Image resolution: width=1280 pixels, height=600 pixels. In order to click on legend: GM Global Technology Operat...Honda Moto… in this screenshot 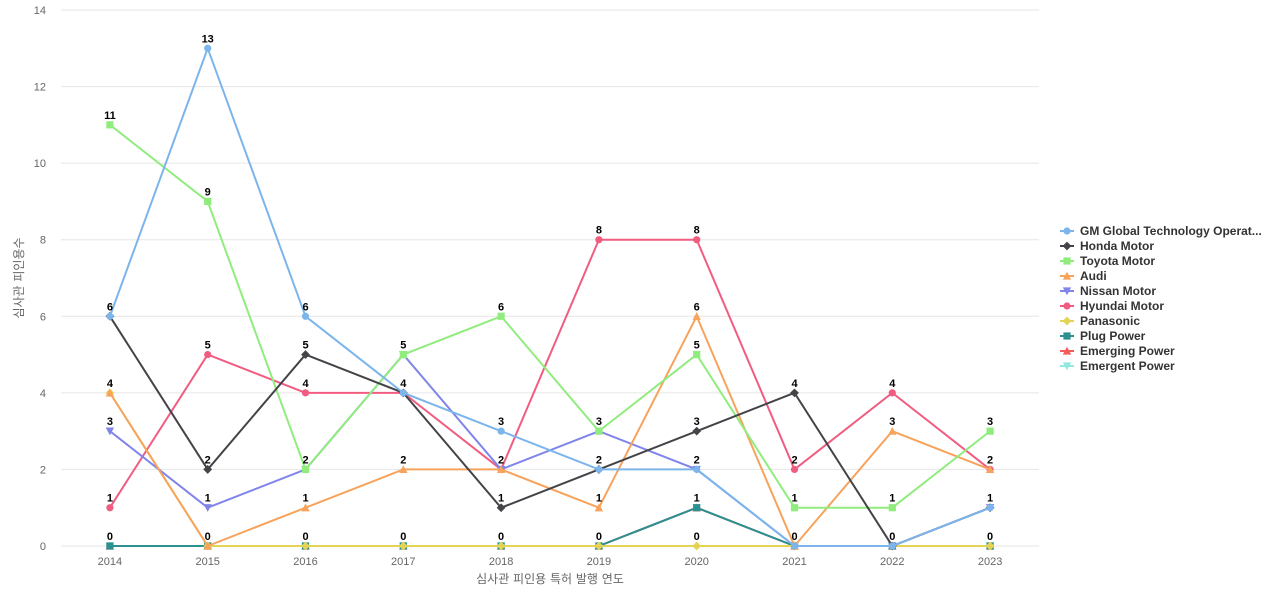, I will do `click(1161, 298)`.